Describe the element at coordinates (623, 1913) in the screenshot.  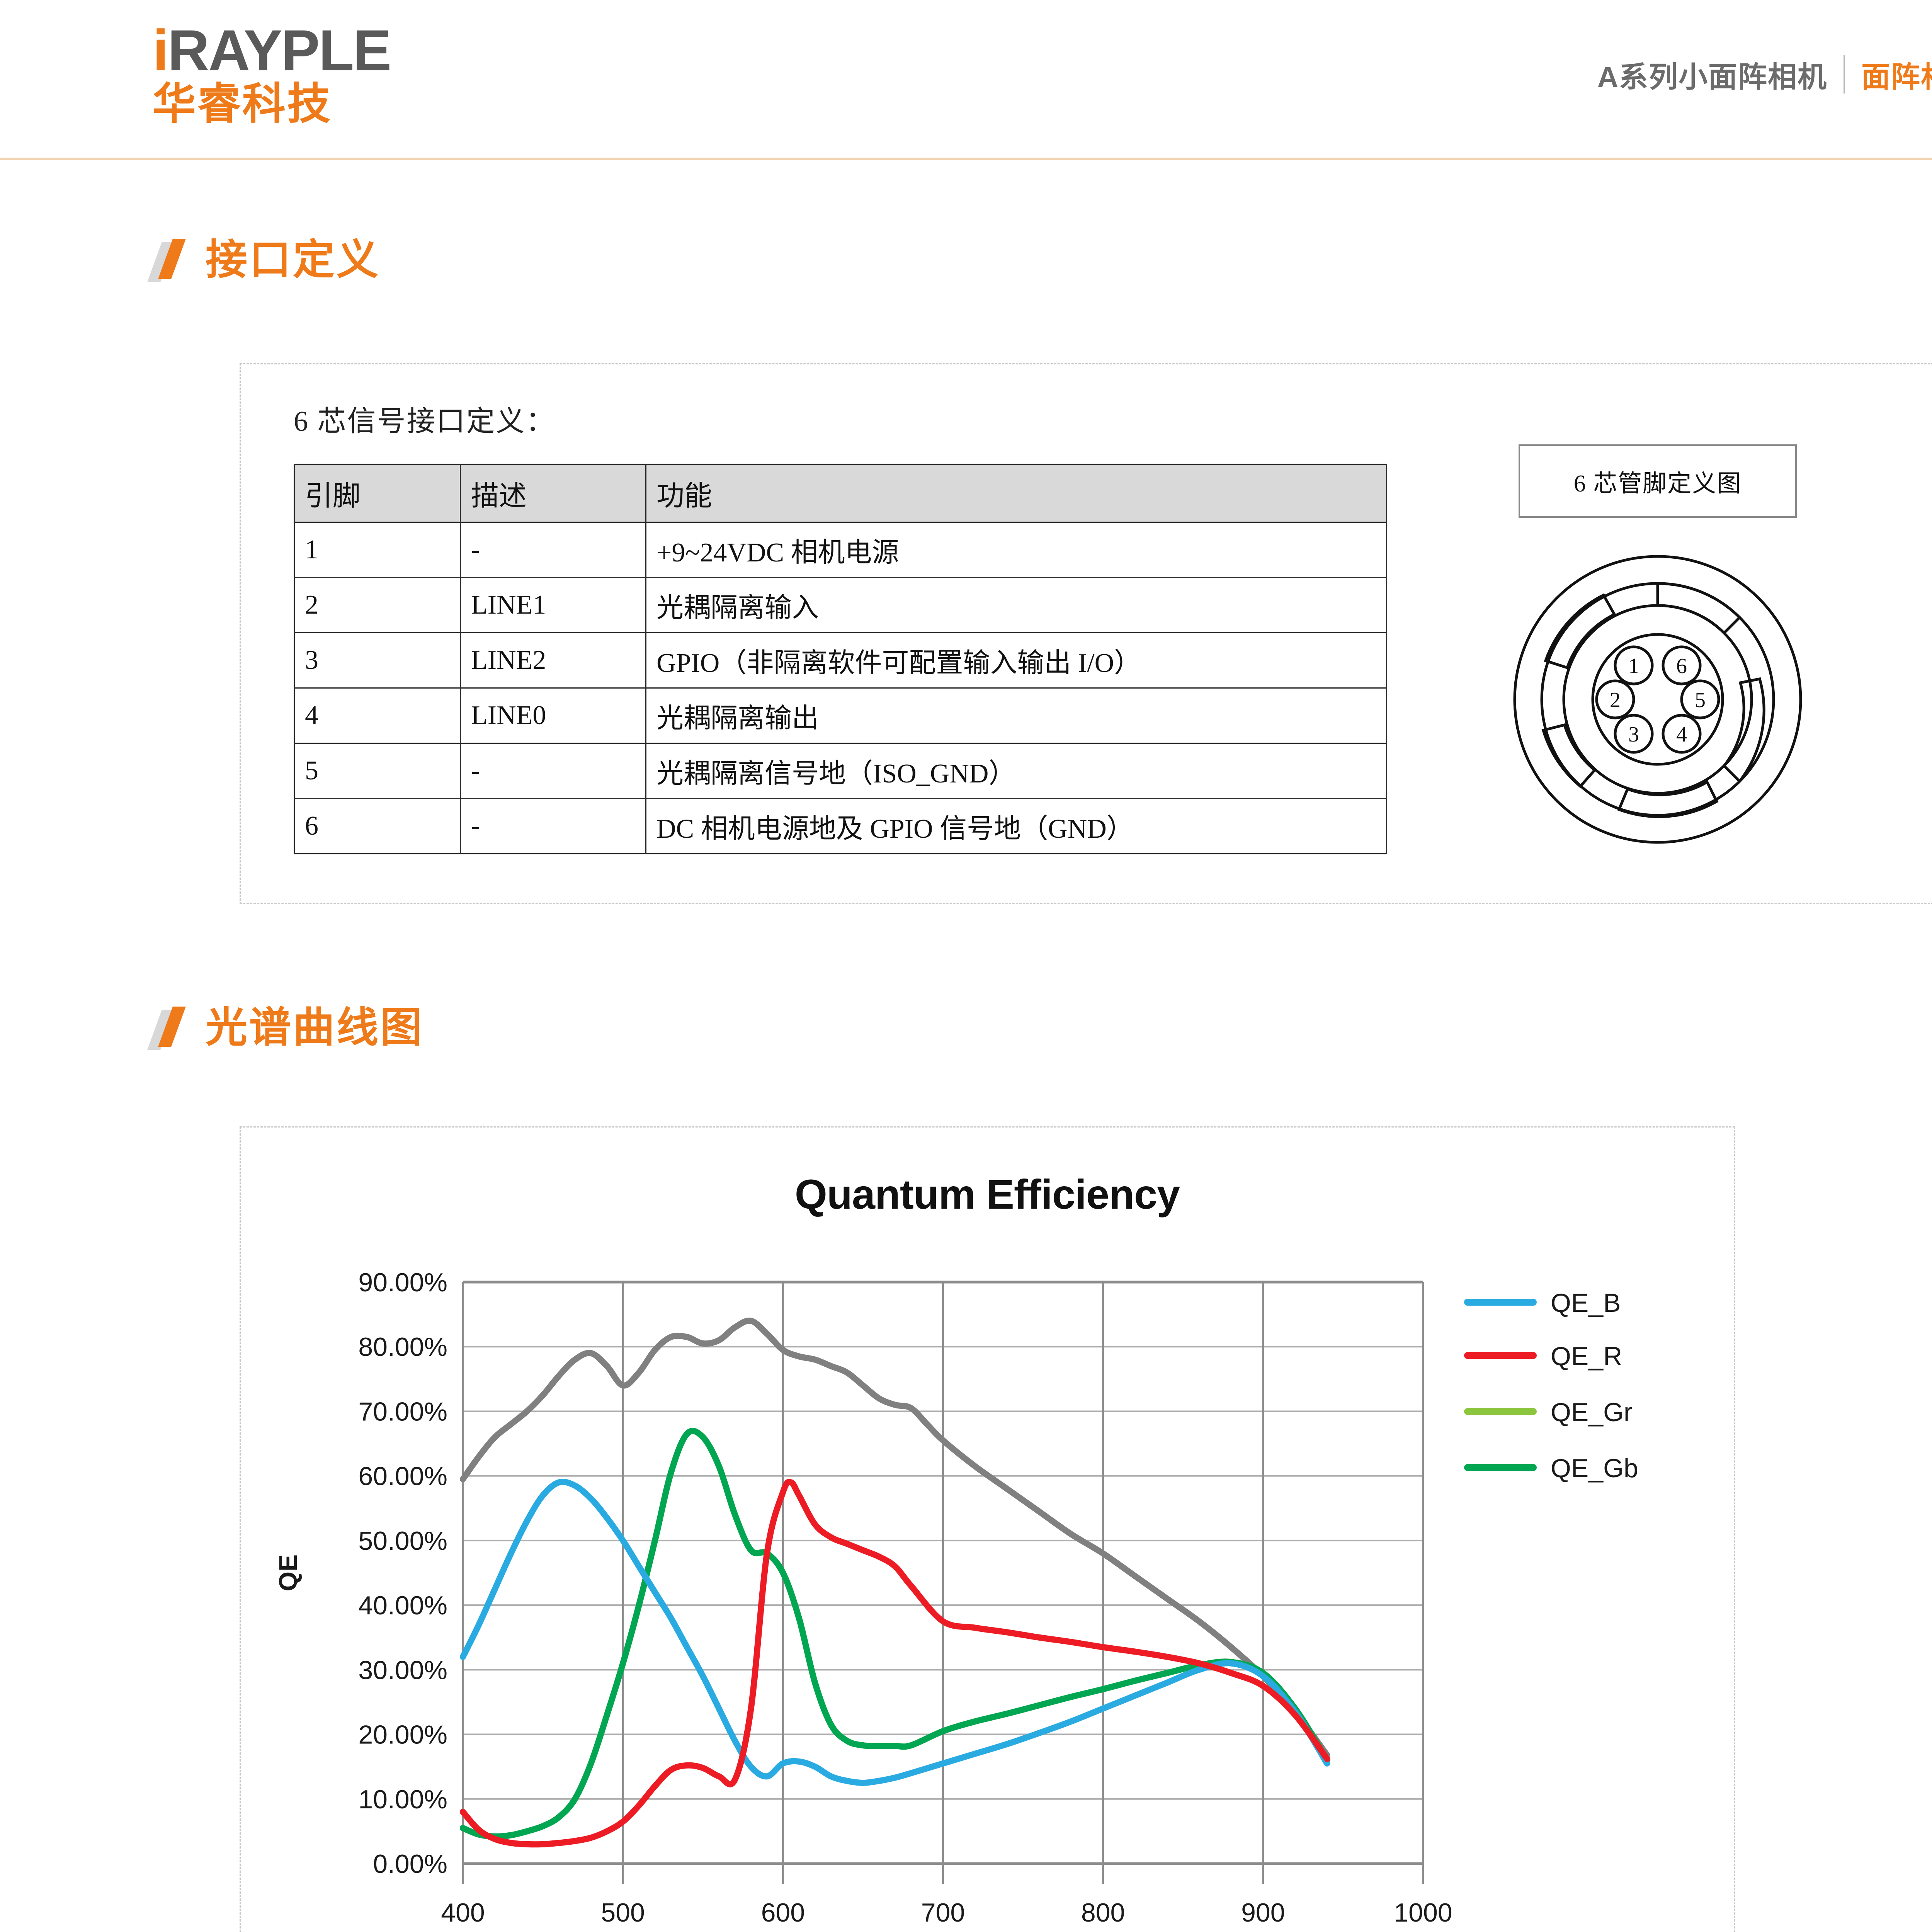
I see `x-axis-tick-label: 500` at that location.